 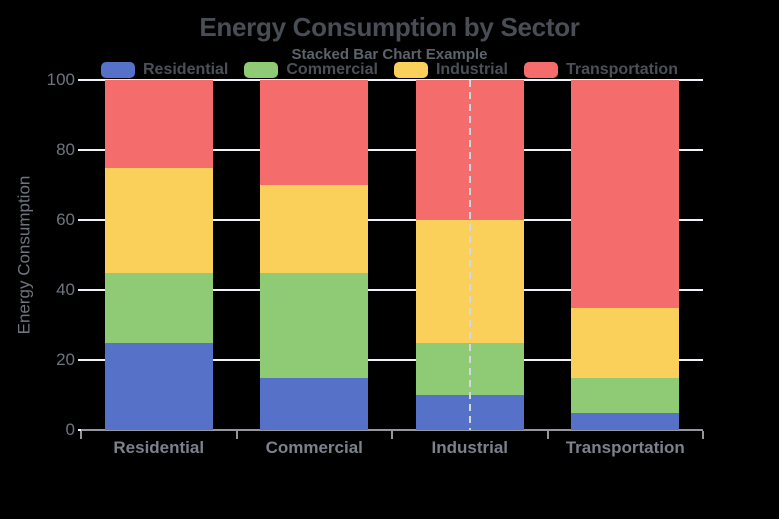 What do you see at coordinates (65, 219) in the screenshot?
I see `y-axis-tick-label-60: 60` at bounding box center [65, 219].